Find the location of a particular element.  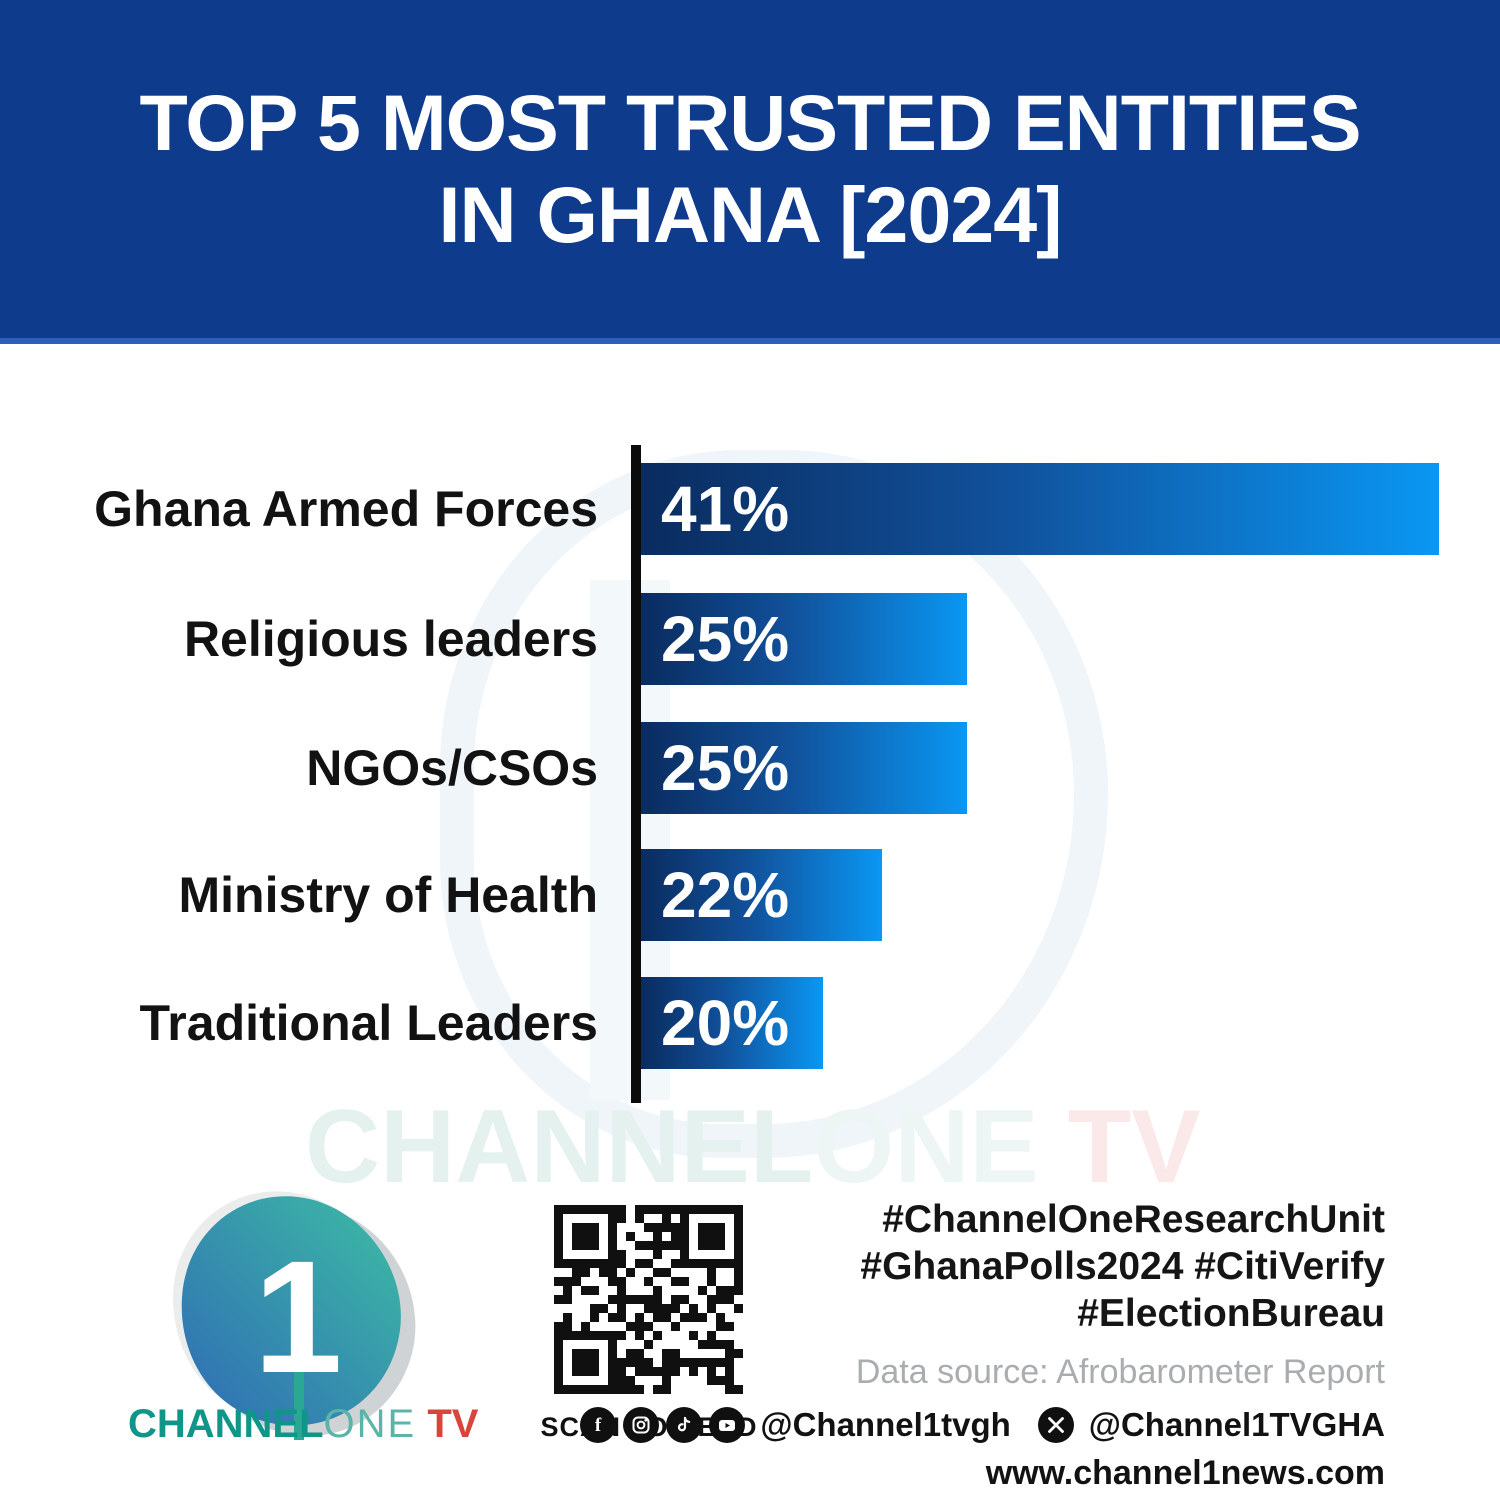

qr-code is located at coordinates (648, 1299).